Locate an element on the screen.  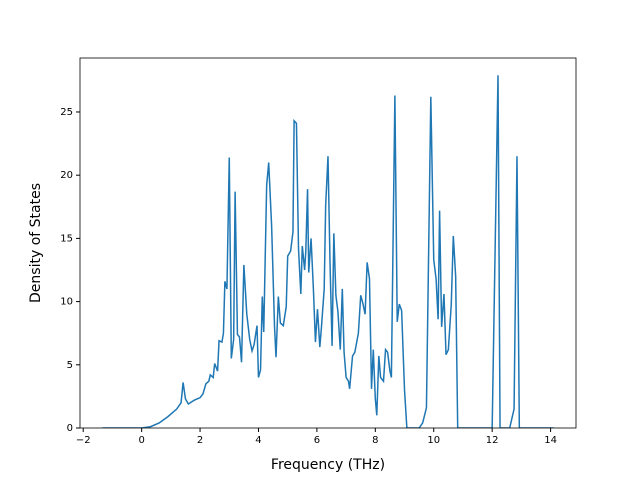
x-tick-label: 10 is located at coordinates (433, 440).